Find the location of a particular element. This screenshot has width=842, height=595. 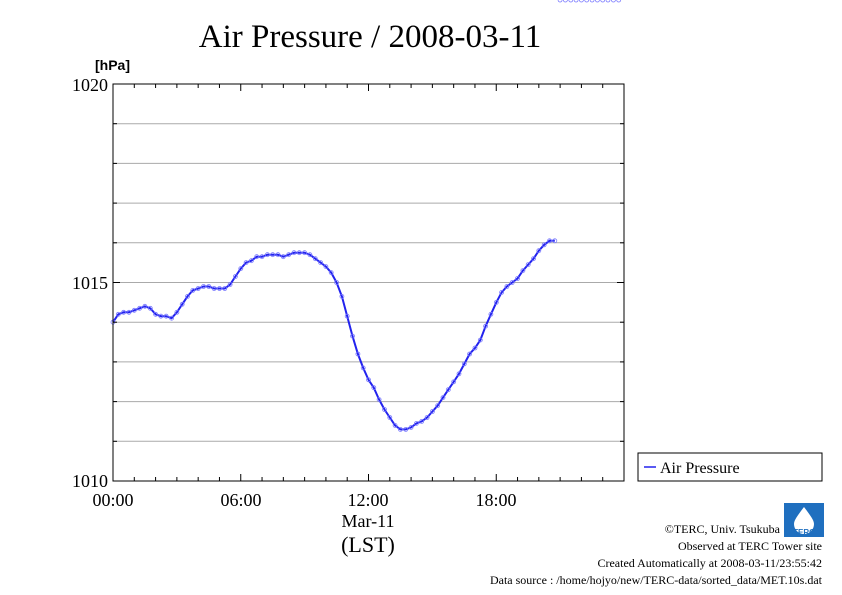

y-tick-label-1020: 1020 is located at coordinates (90, 85).